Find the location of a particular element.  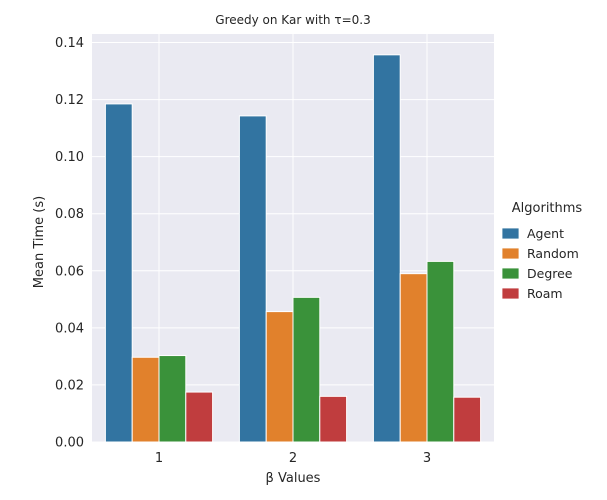

legend-swatch-roam is located at coordinates (510, 293).